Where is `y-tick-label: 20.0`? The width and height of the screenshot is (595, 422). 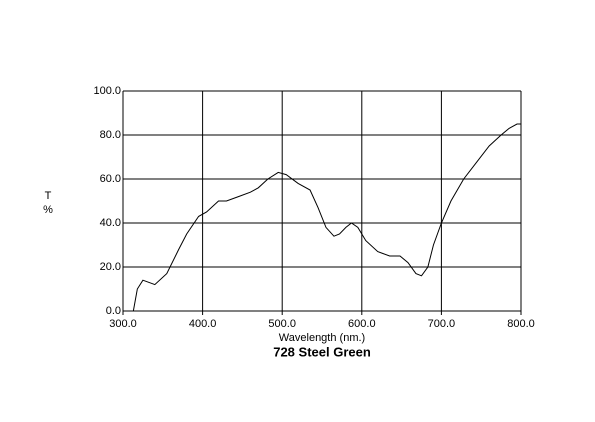
y-tick-label: 20.0 is located at coordinates (110, 267).